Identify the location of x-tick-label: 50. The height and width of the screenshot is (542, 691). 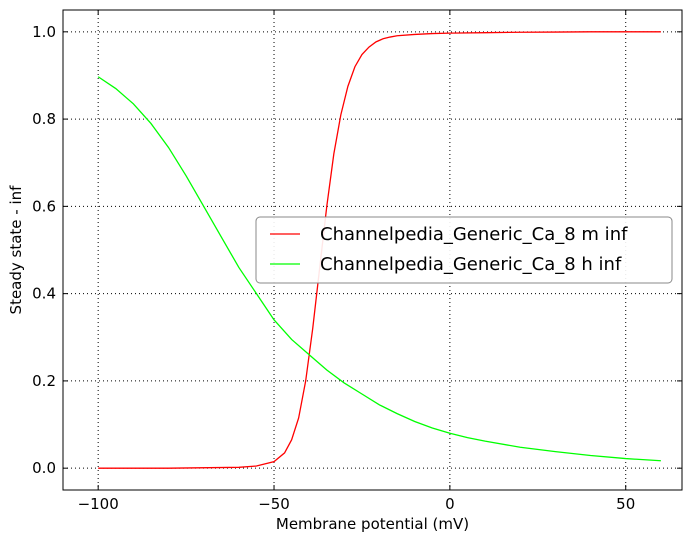
(625, 504).